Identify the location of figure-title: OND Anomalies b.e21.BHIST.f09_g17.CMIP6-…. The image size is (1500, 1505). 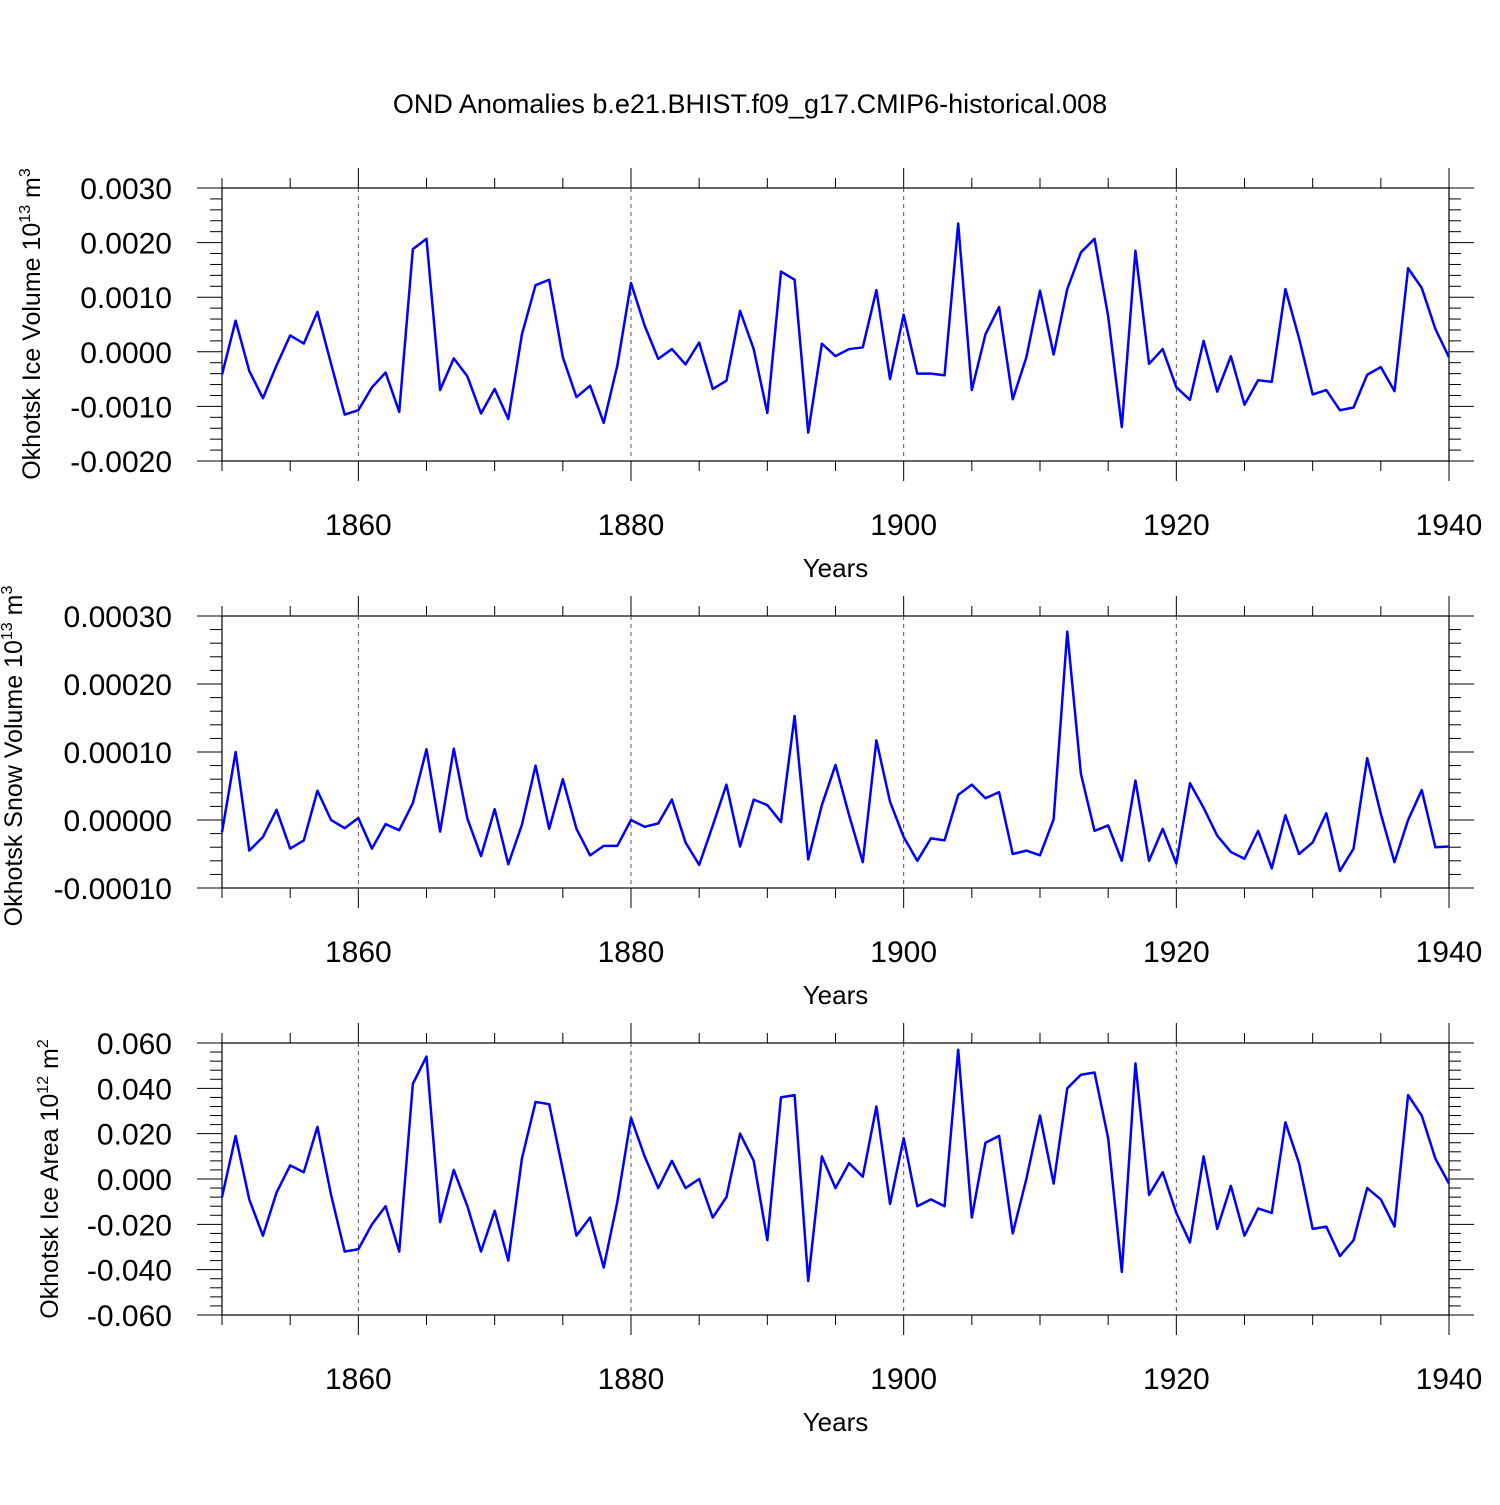
(750, 104).